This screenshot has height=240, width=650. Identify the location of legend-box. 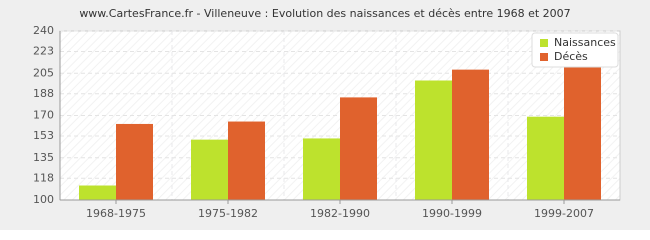
(575, 50).